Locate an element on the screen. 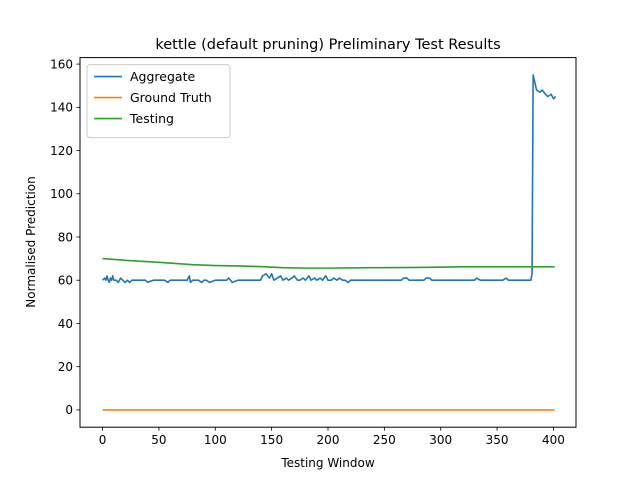  y-tick-label: 100 is located at coordinates (61, 194).